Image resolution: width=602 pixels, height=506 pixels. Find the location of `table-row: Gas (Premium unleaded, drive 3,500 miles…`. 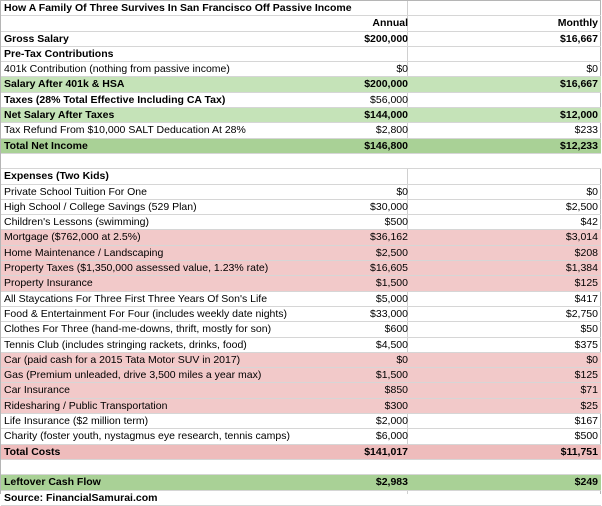

table-row: Gas (Premium unleaded, drive 3,500 miles… is located at coordinates (301, 376).